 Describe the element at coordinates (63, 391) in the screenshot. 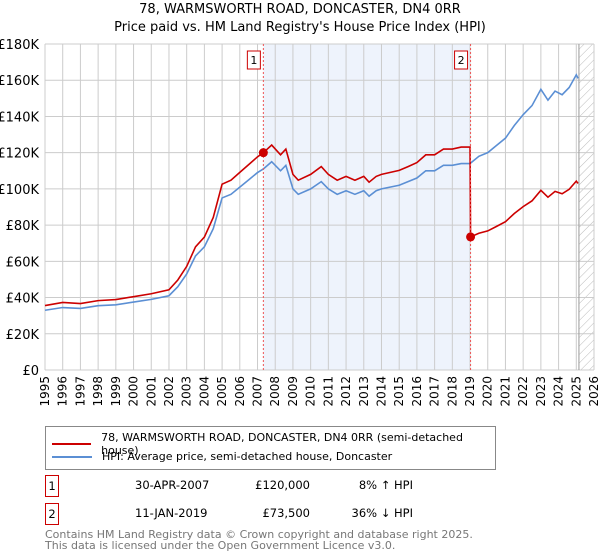

I see `x-tick-label: 1996` at that location.